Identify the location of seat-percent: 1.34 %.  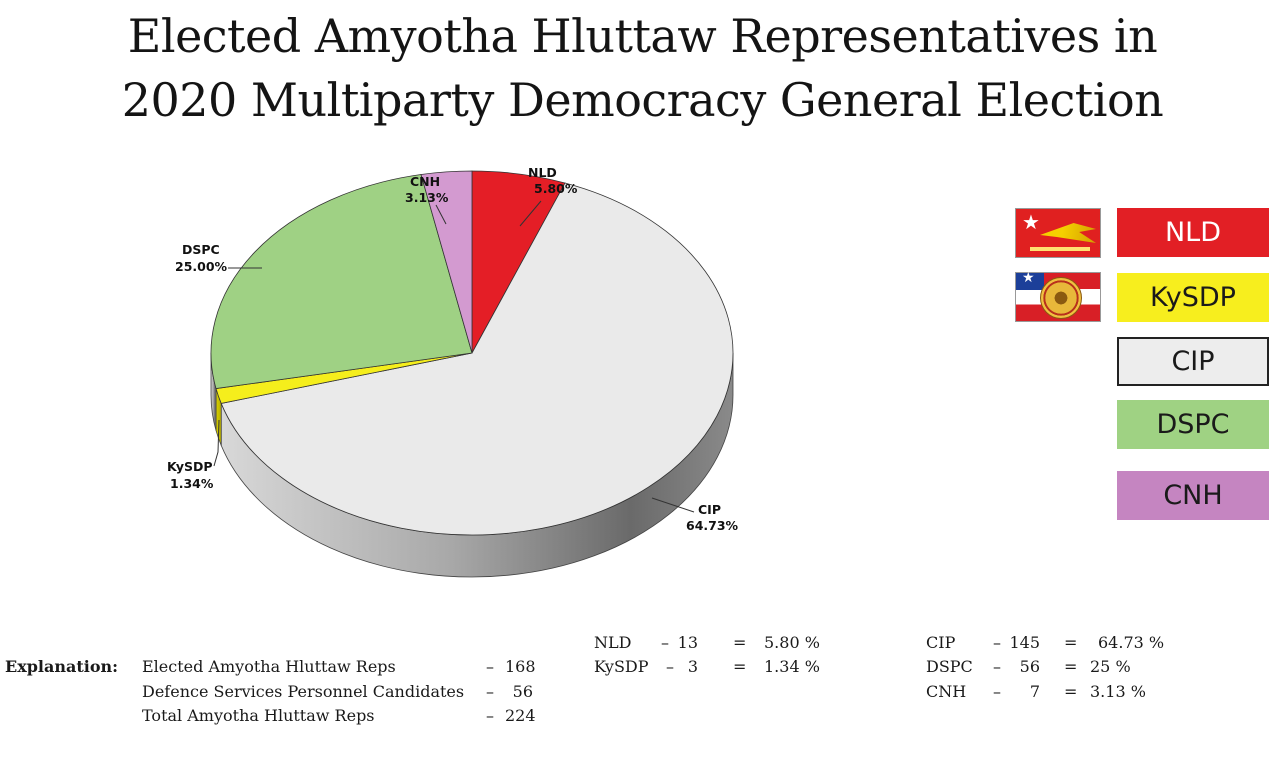
(792, 666).